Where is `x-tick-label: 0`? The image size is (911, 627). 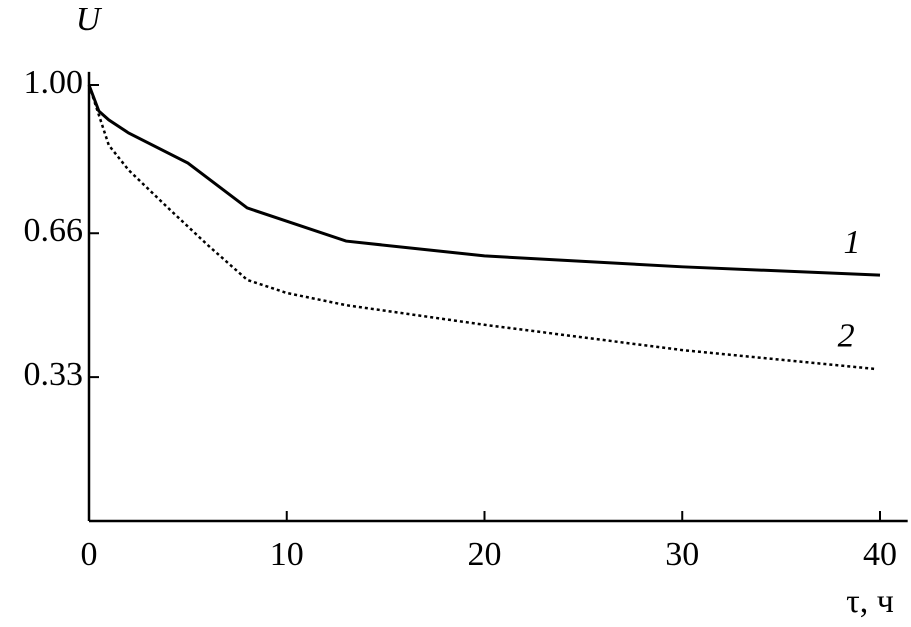 x-tick-label: 0 is located at coordinates (89, 554).